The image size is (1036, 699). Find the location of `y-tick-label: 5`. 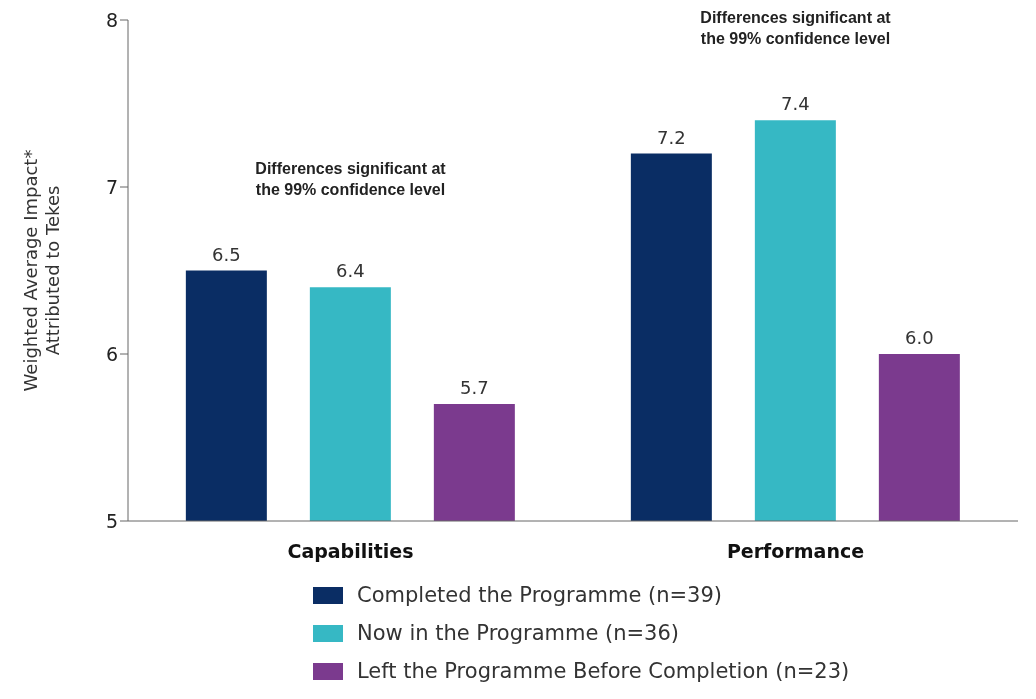

y-tick-label: 5 is located at coordinates (111, 520).